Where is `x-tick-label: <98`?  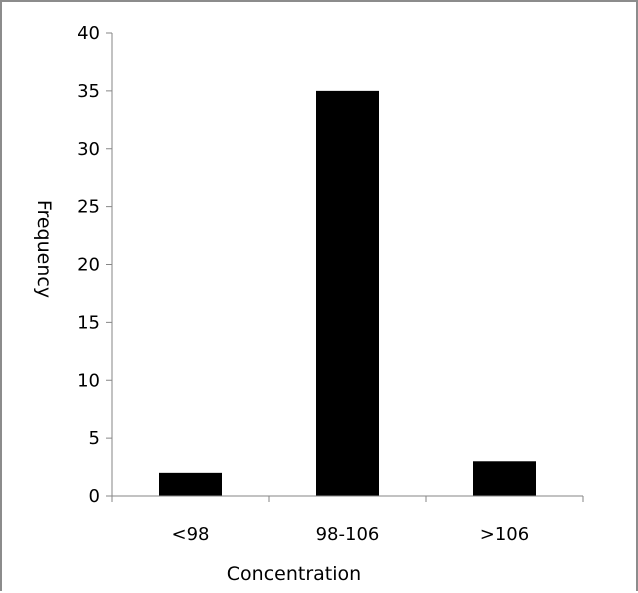 x-tick-label: <98 is located at coordinates (191, 534).